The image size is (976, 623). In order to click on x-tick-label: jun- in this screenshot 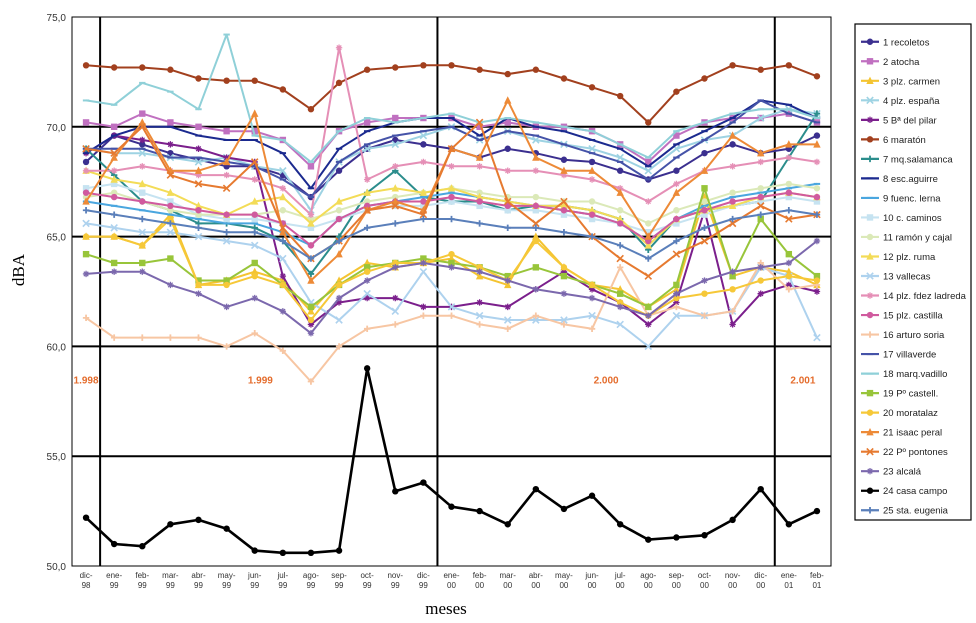, I will do `click(254, 575)`.